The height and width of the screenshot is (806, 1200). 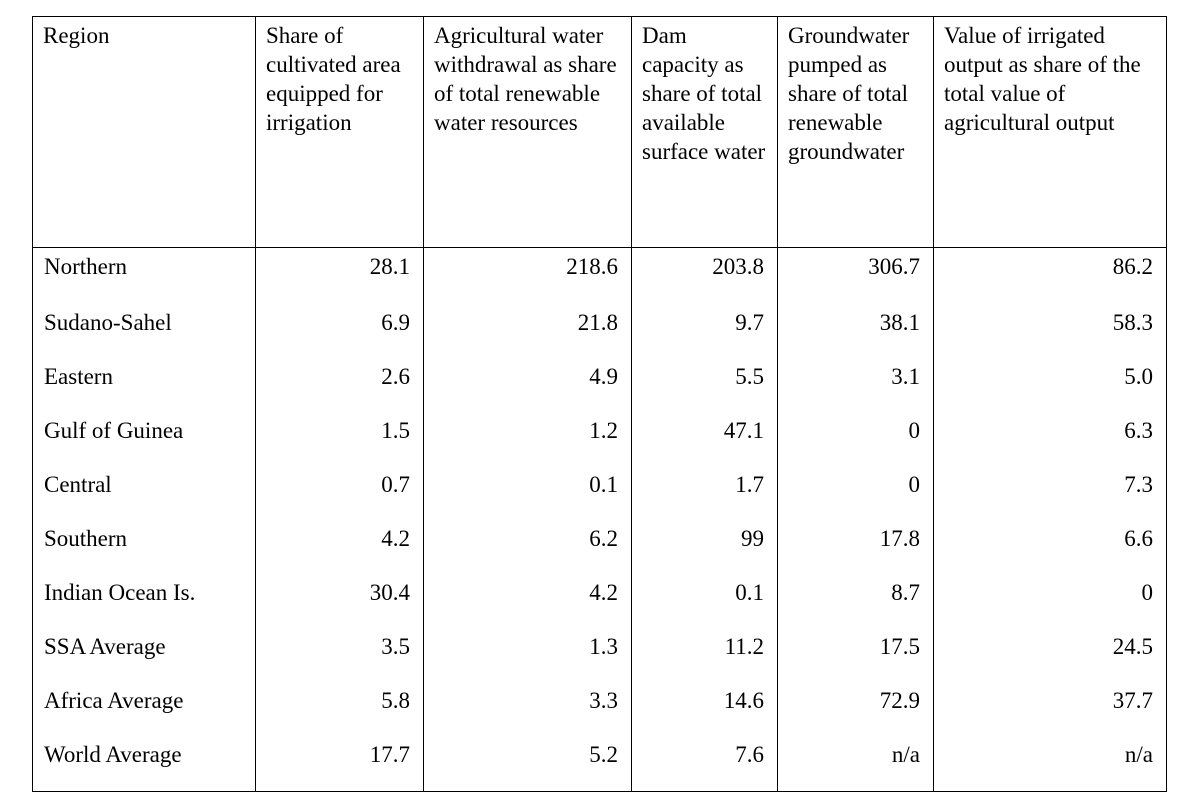 What do you see at coordinates (144, 762) in the screenshot?
I see `region-cell: World Average` at bounding box center [144, 762].